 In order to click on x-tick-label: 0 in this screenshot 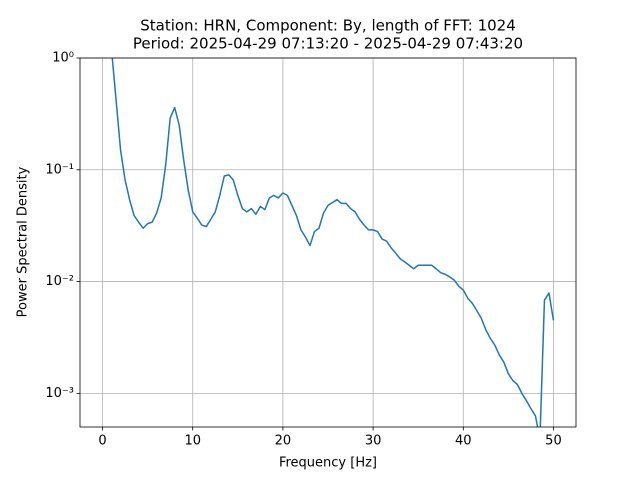, I will do `click(102, 441)`.